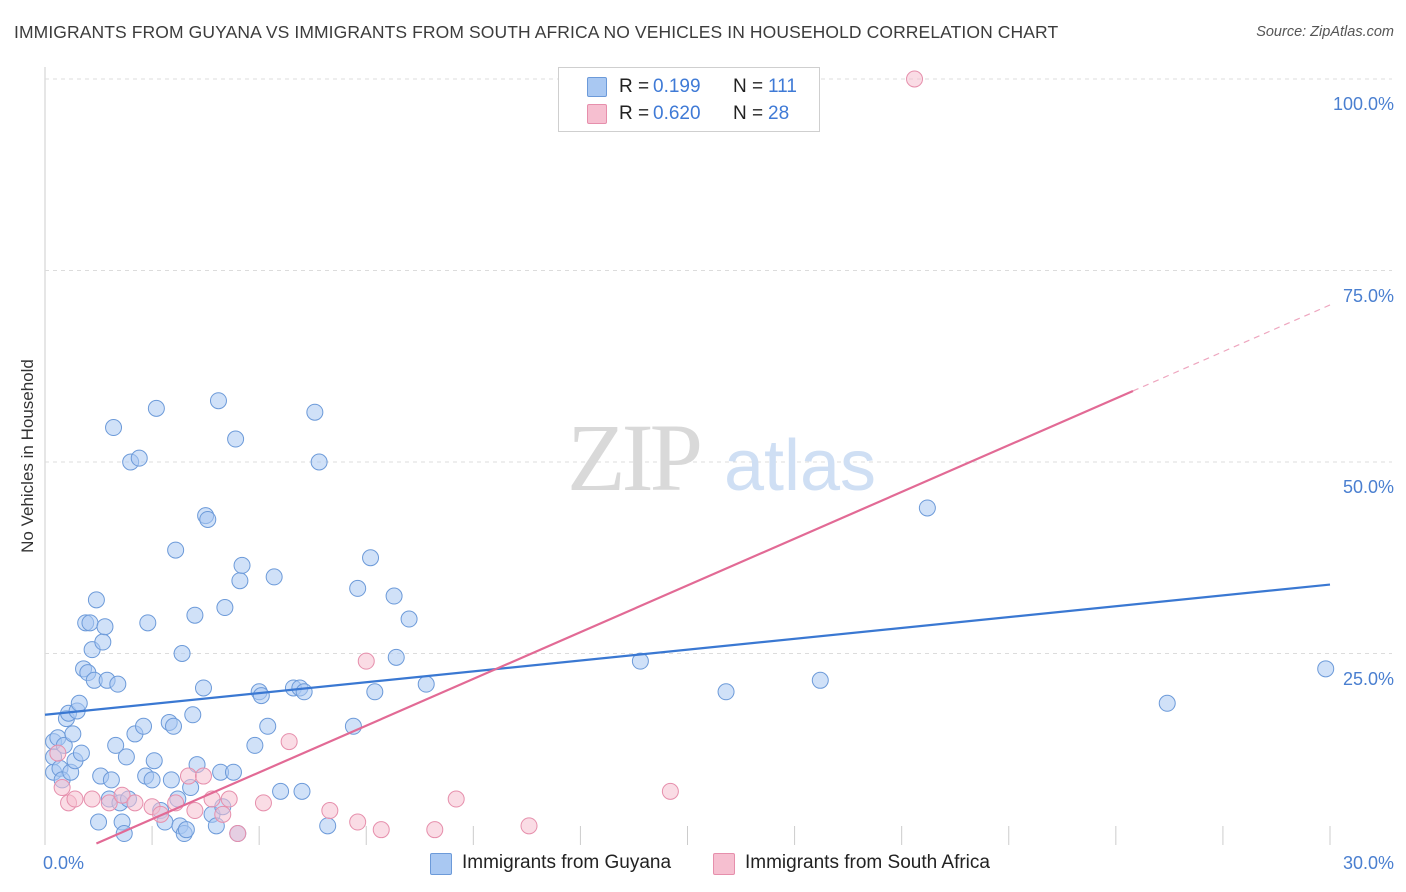 The height and width of the screenshot is (892, 1406). Describe the element at coordinates (1325, 32) in the screenshot. I see `chart-source: Source: ZipAtlas.com` at that location.